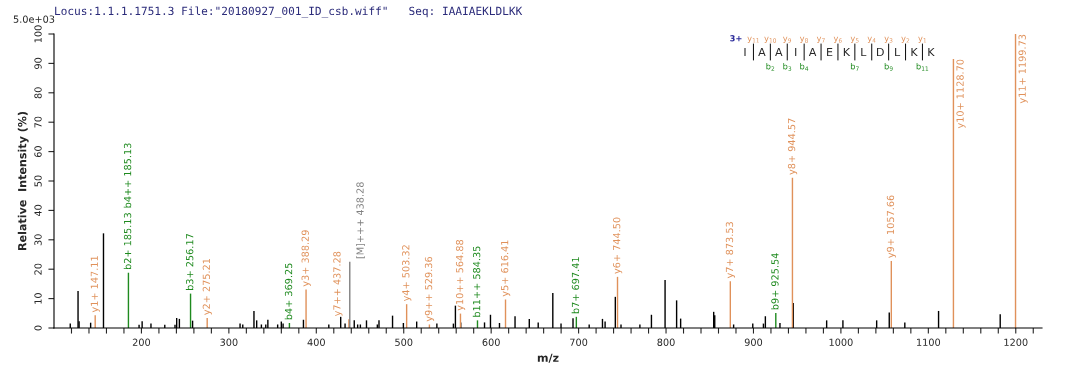 The image size is (1080, 375). I want to click on annotation: E, so click(830, 52).